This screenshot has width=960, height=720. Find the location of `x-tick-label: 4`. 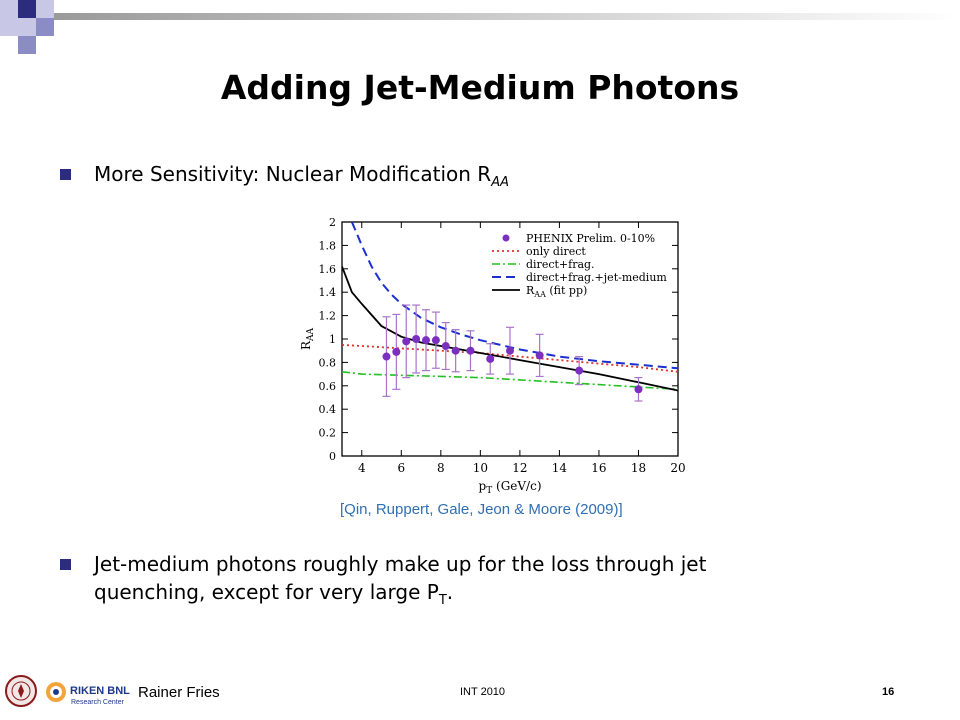

x-tick-label: 4 is located at coordinates (362, 468).